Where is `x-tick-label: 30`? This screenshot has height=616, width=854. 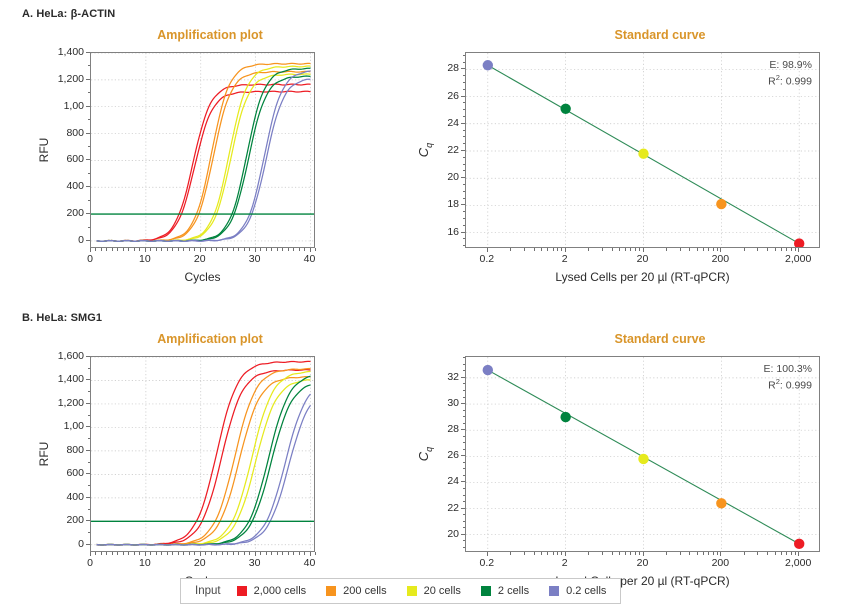
x-tick-label: 30 is located at coordinates (254, 259).